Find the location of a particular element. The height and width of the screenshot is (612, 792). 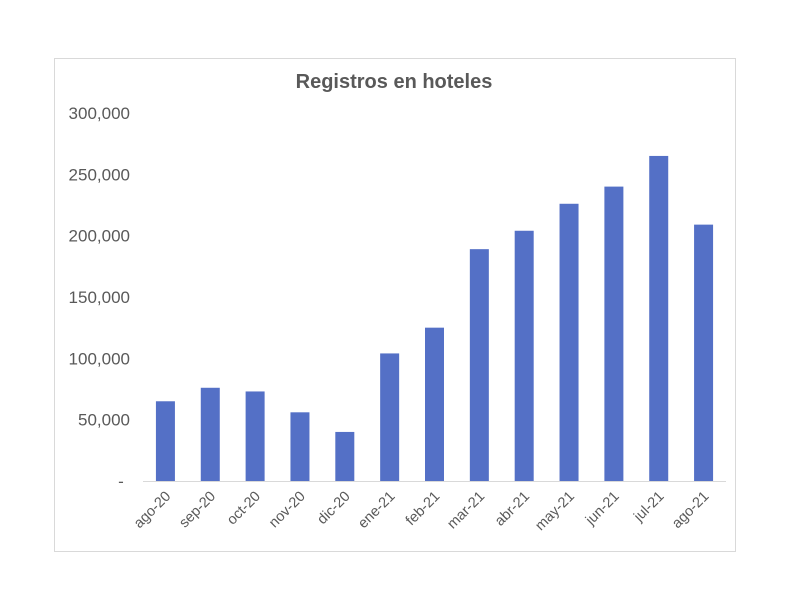

x-tick-label: feb-21 is located at coordinates (423, 509).